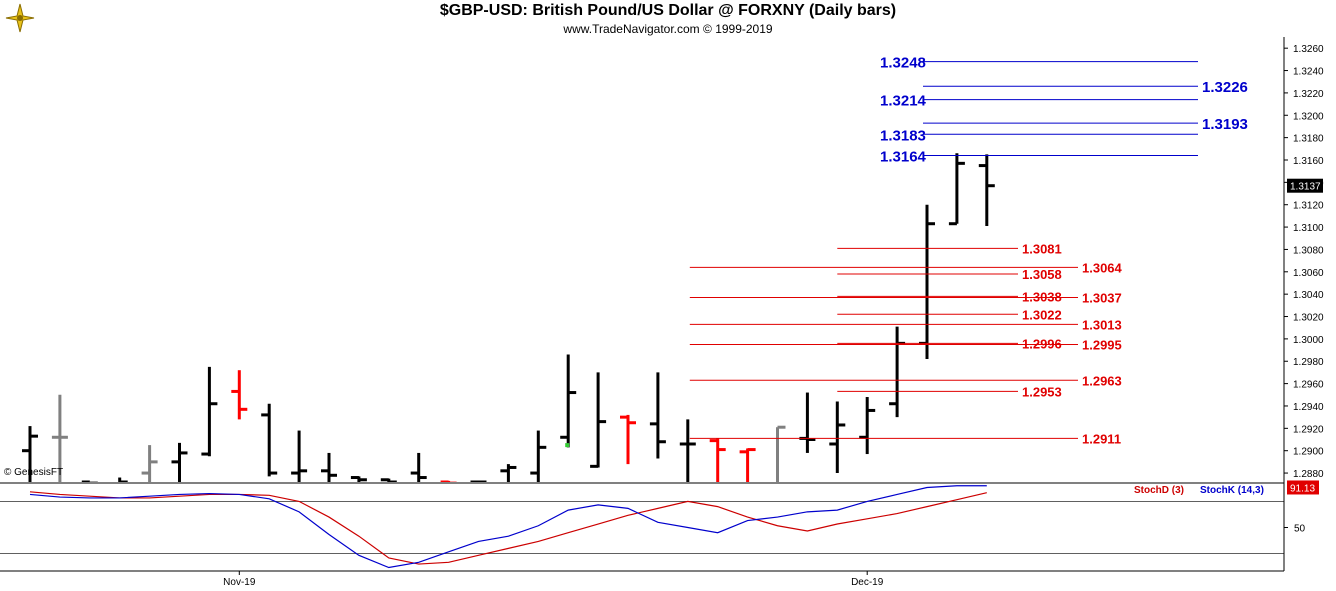 Image resolution: width=1336 pixels, height=591 pixels. I want to click on y-tick-label: 1.3160, so click(1308, 161).